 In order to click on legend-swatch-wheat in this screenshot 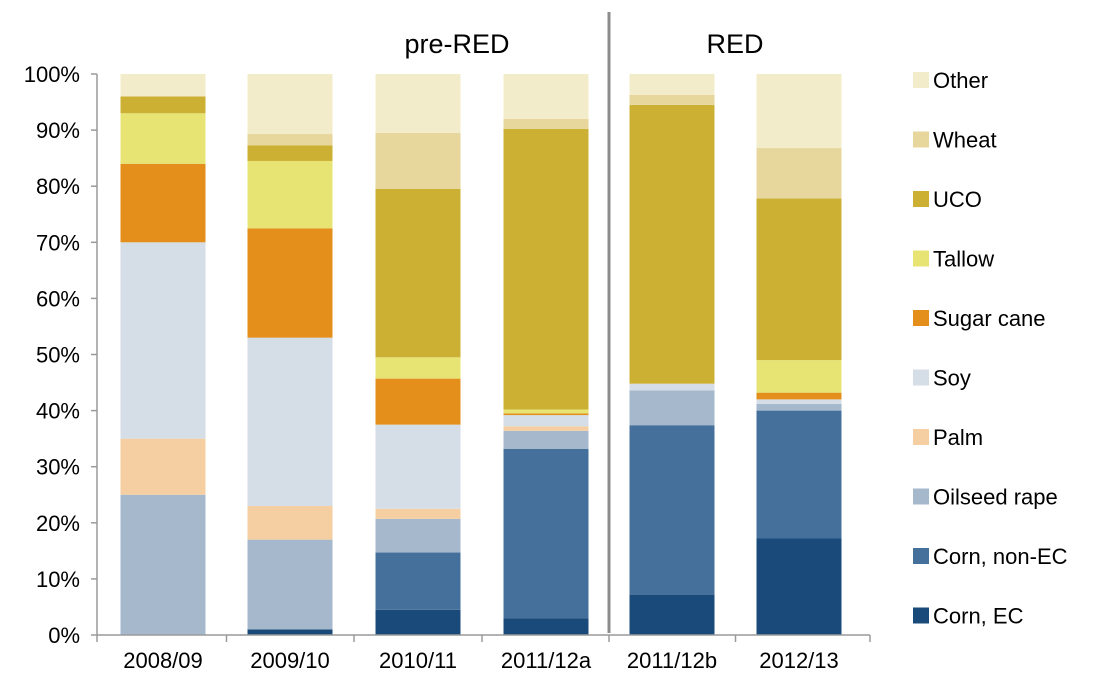, I will do `click(921, 139)`.